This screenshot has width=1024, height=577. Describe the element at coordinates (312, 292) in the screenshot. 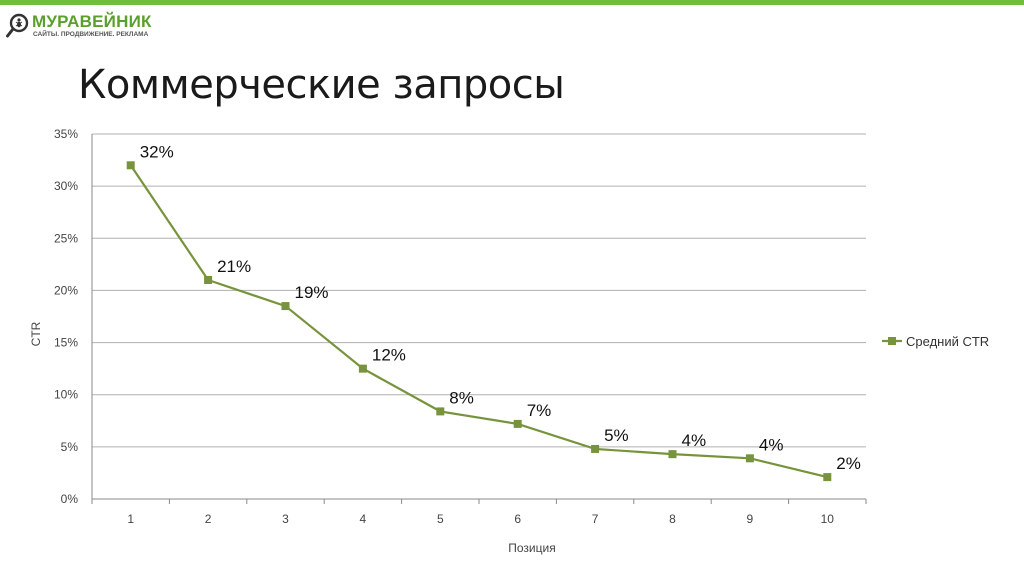

I see `data-label: 19%` at that location.